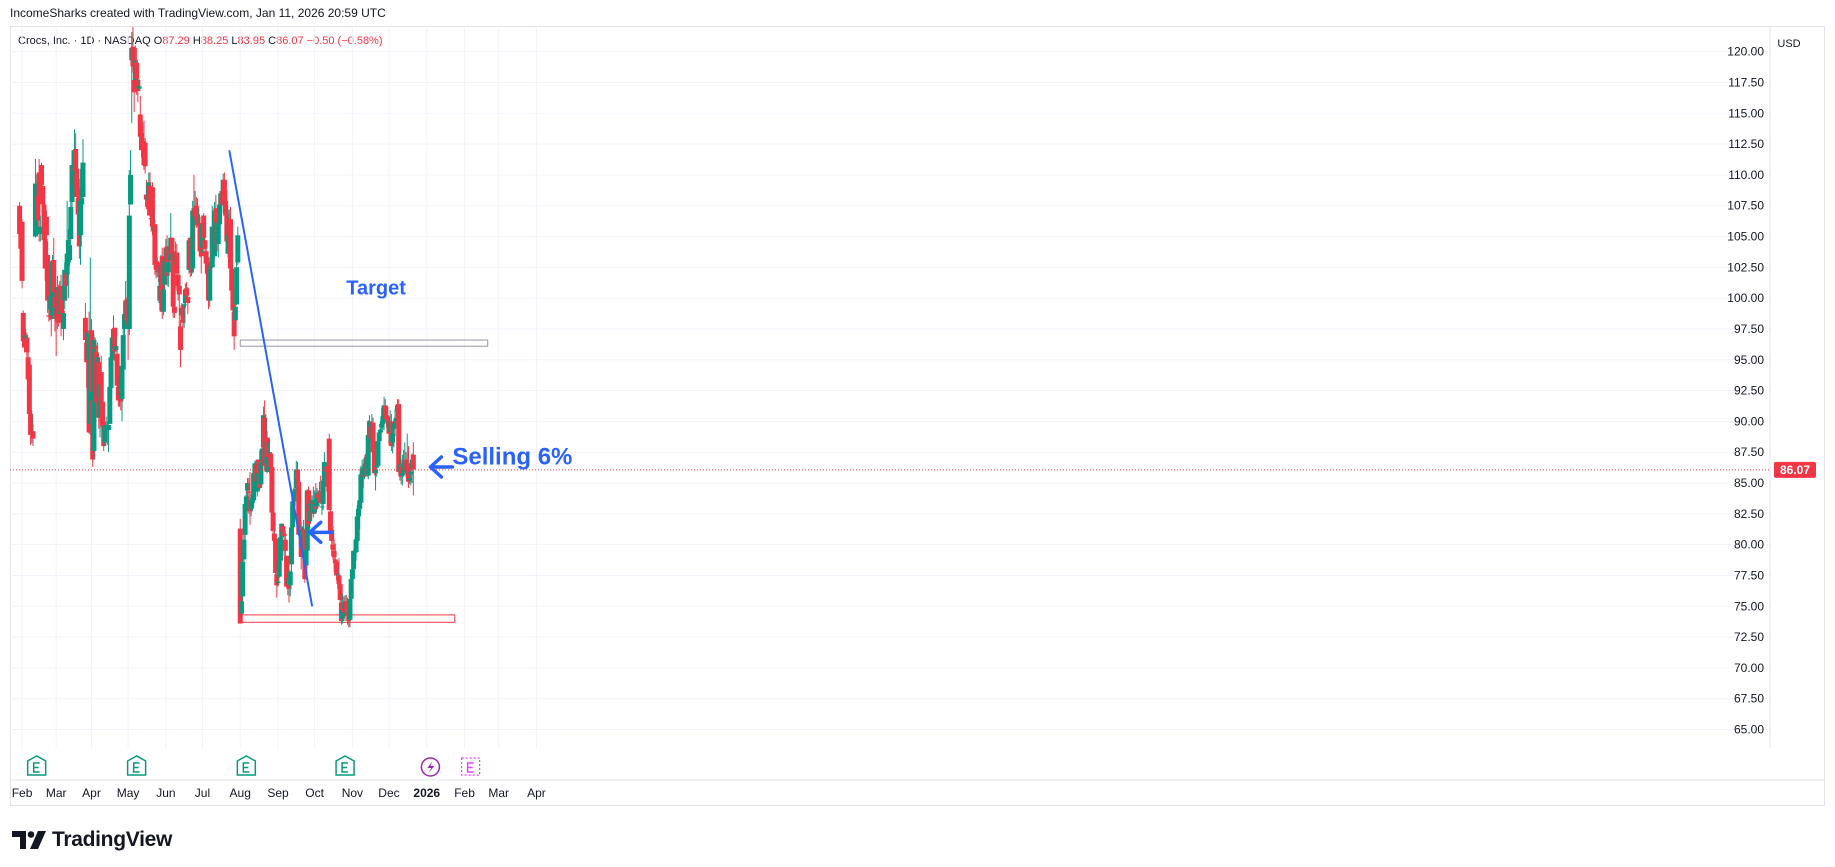  What do you see at coordinates (1746, 113) in the screenshot?
I see `price-tick-label: 115.00` at bounding box center [1746, 113].